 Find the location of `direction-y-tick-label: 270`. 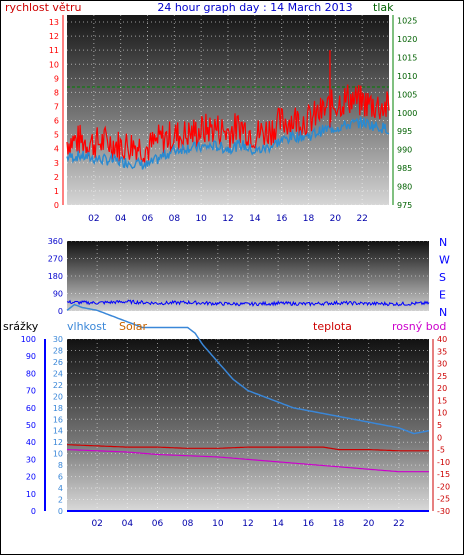

direction-y-tick-label: 270 is located at coordinates (55, 259).